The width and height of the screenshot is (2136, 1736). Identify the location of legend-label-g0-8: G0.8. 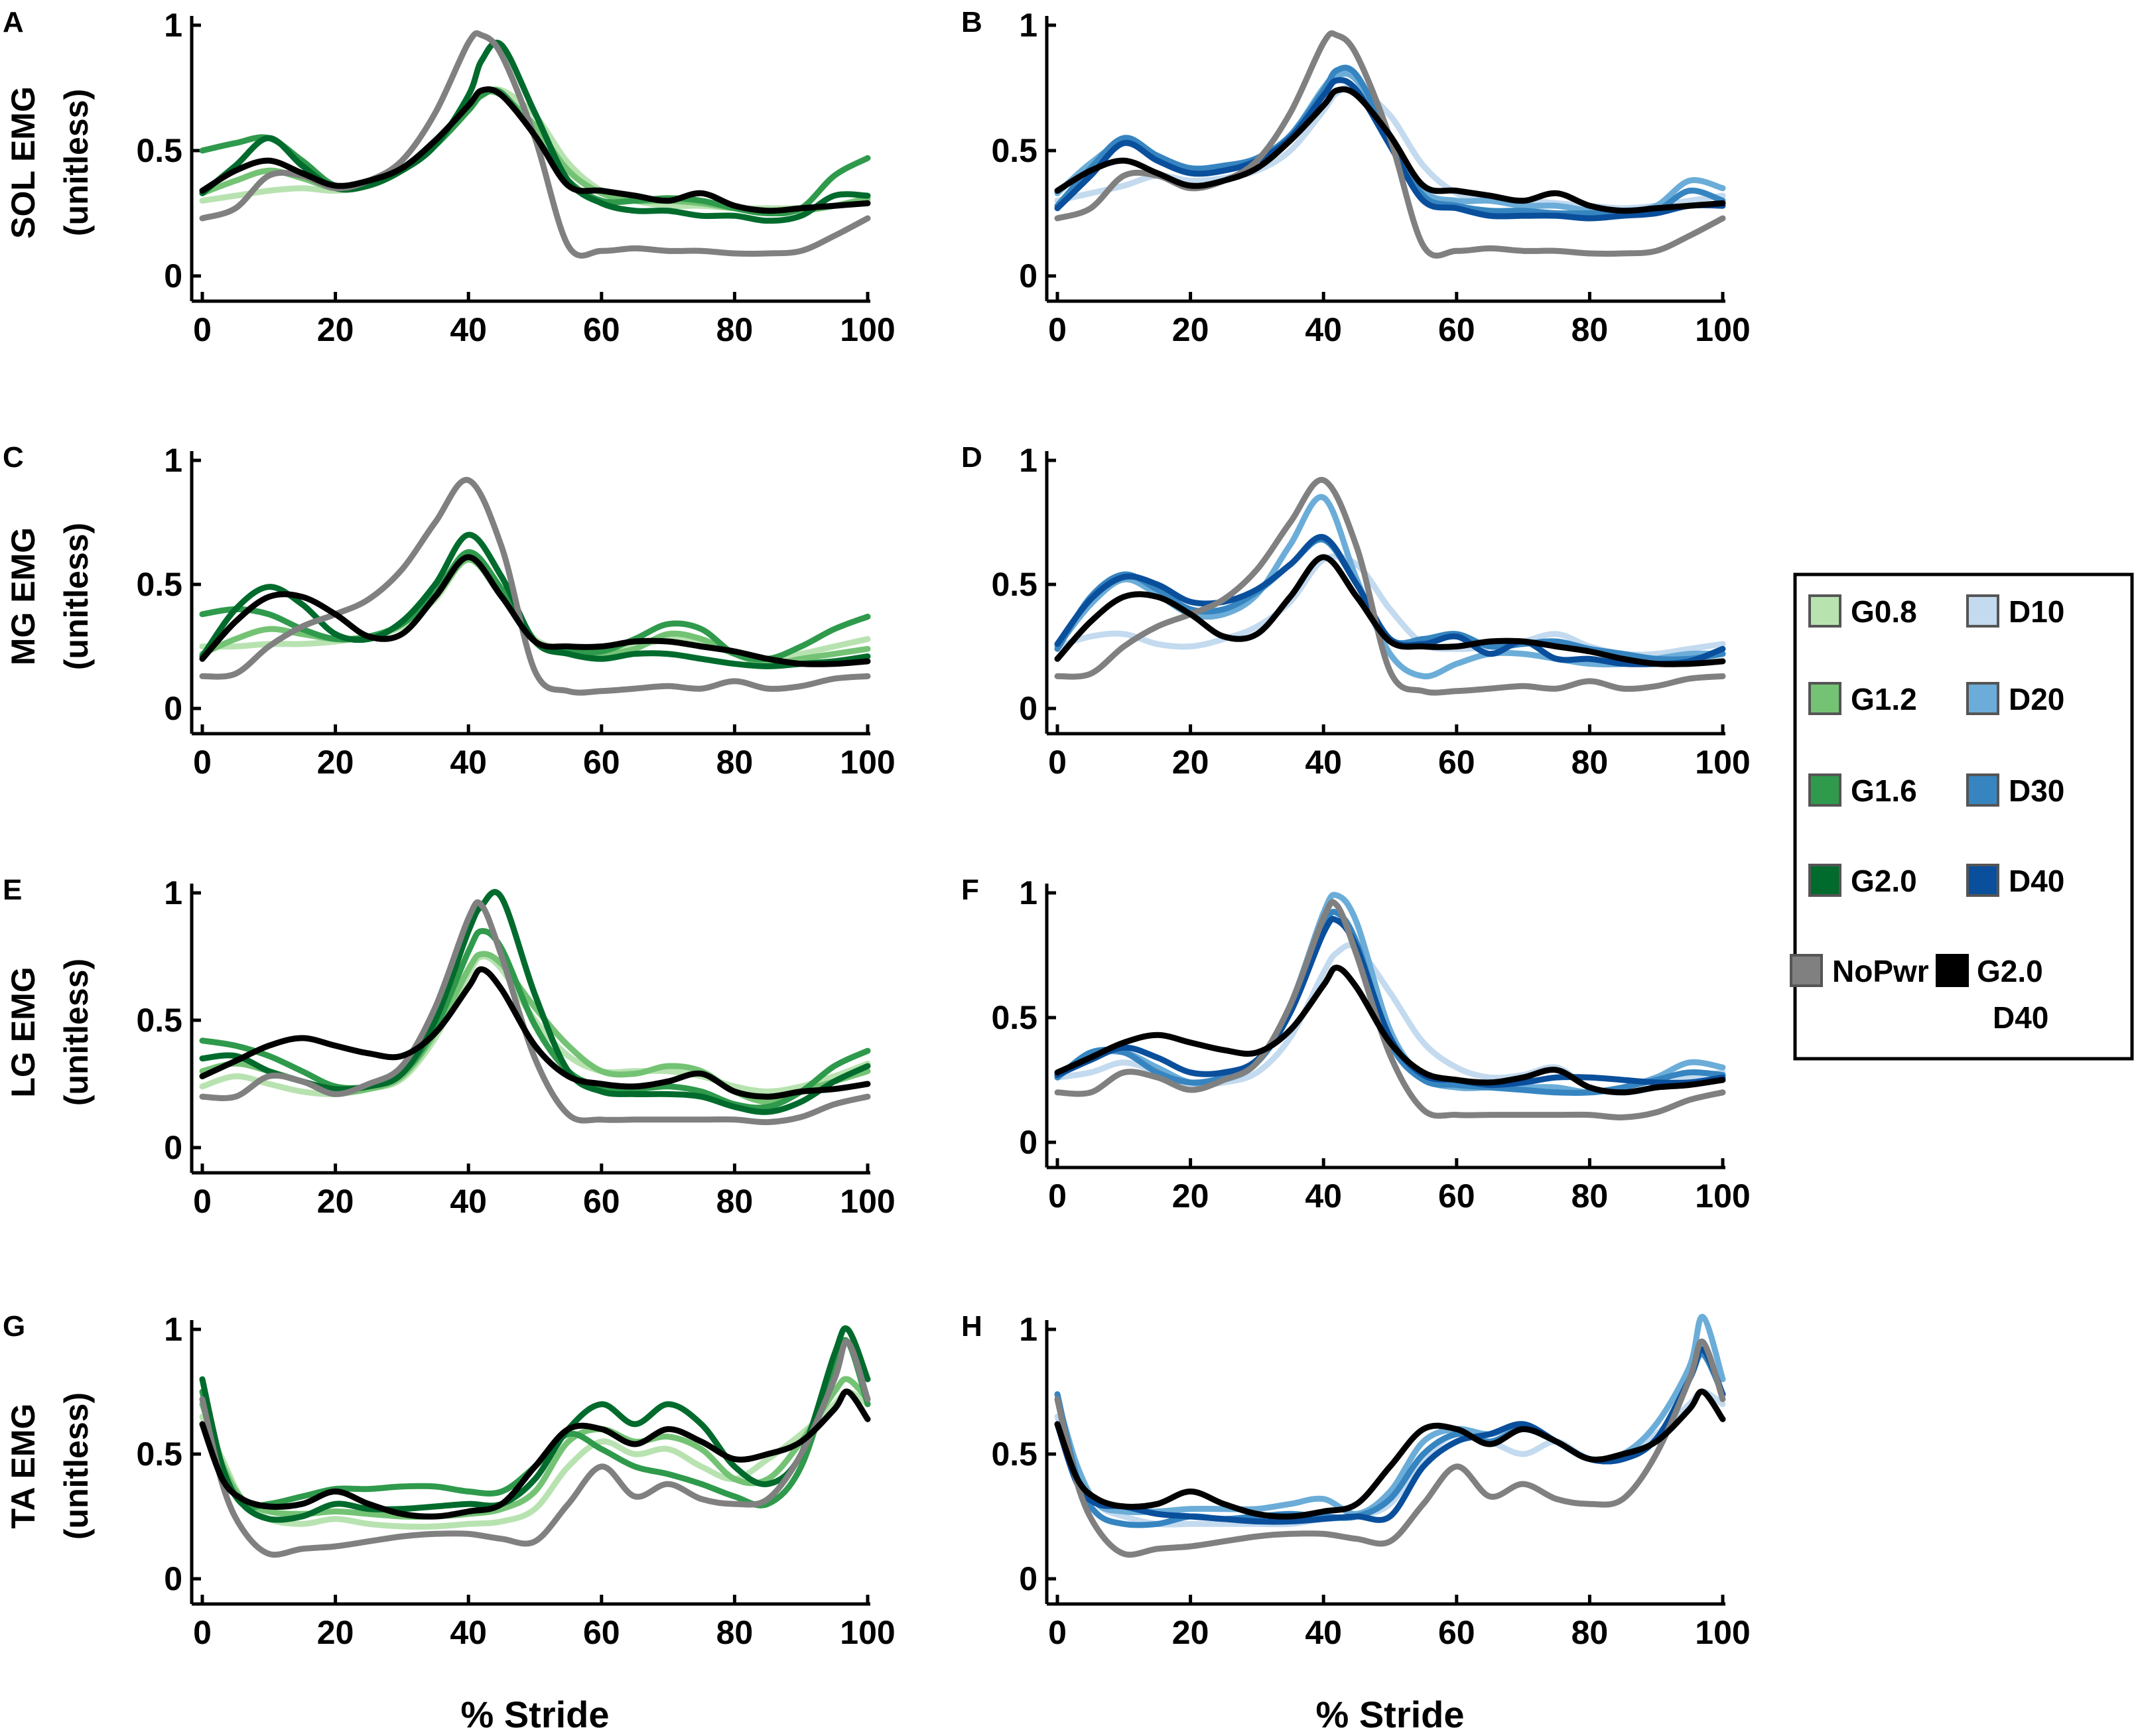
(1884, 611).